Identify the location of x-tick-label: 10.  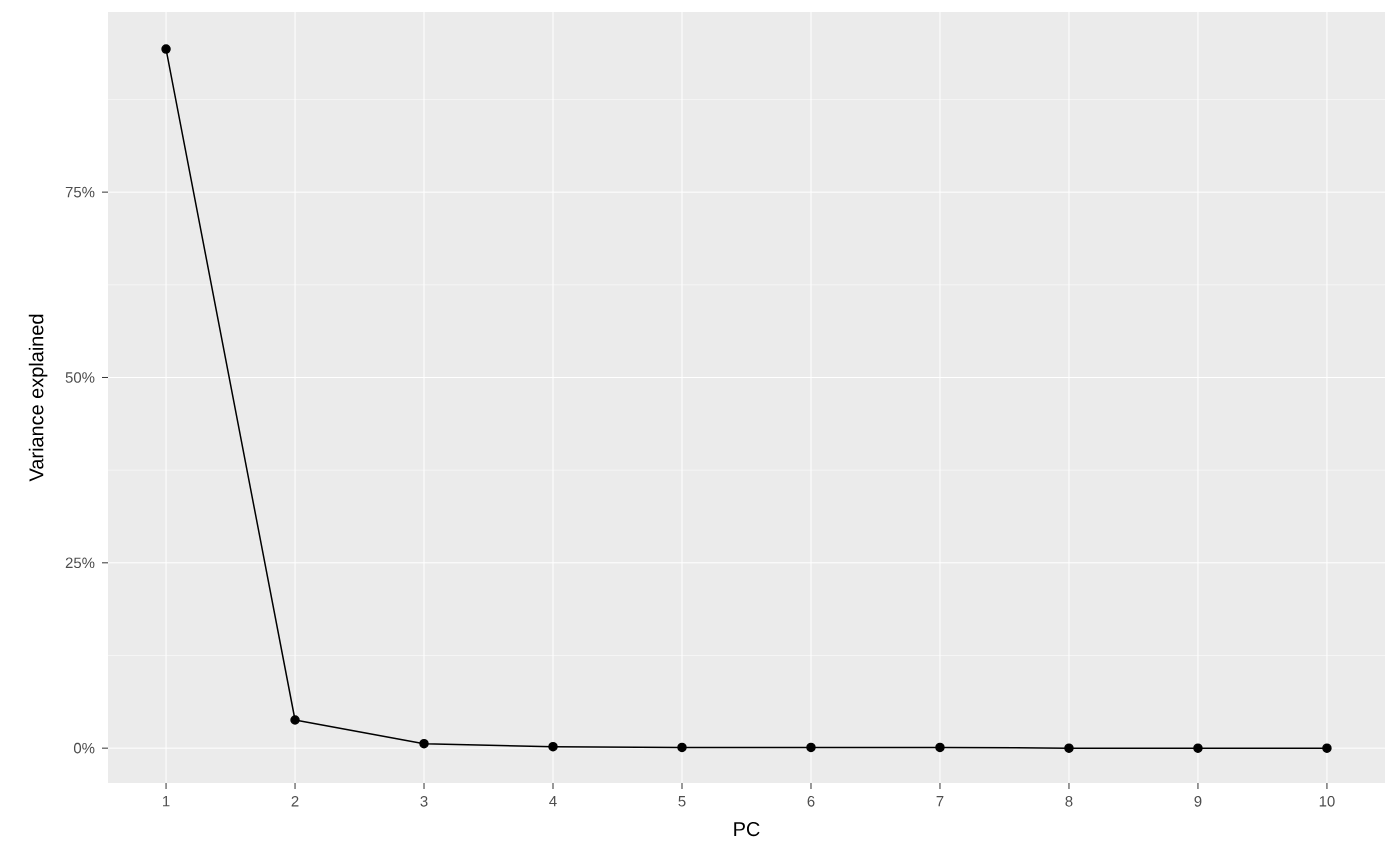
(1327, 801).